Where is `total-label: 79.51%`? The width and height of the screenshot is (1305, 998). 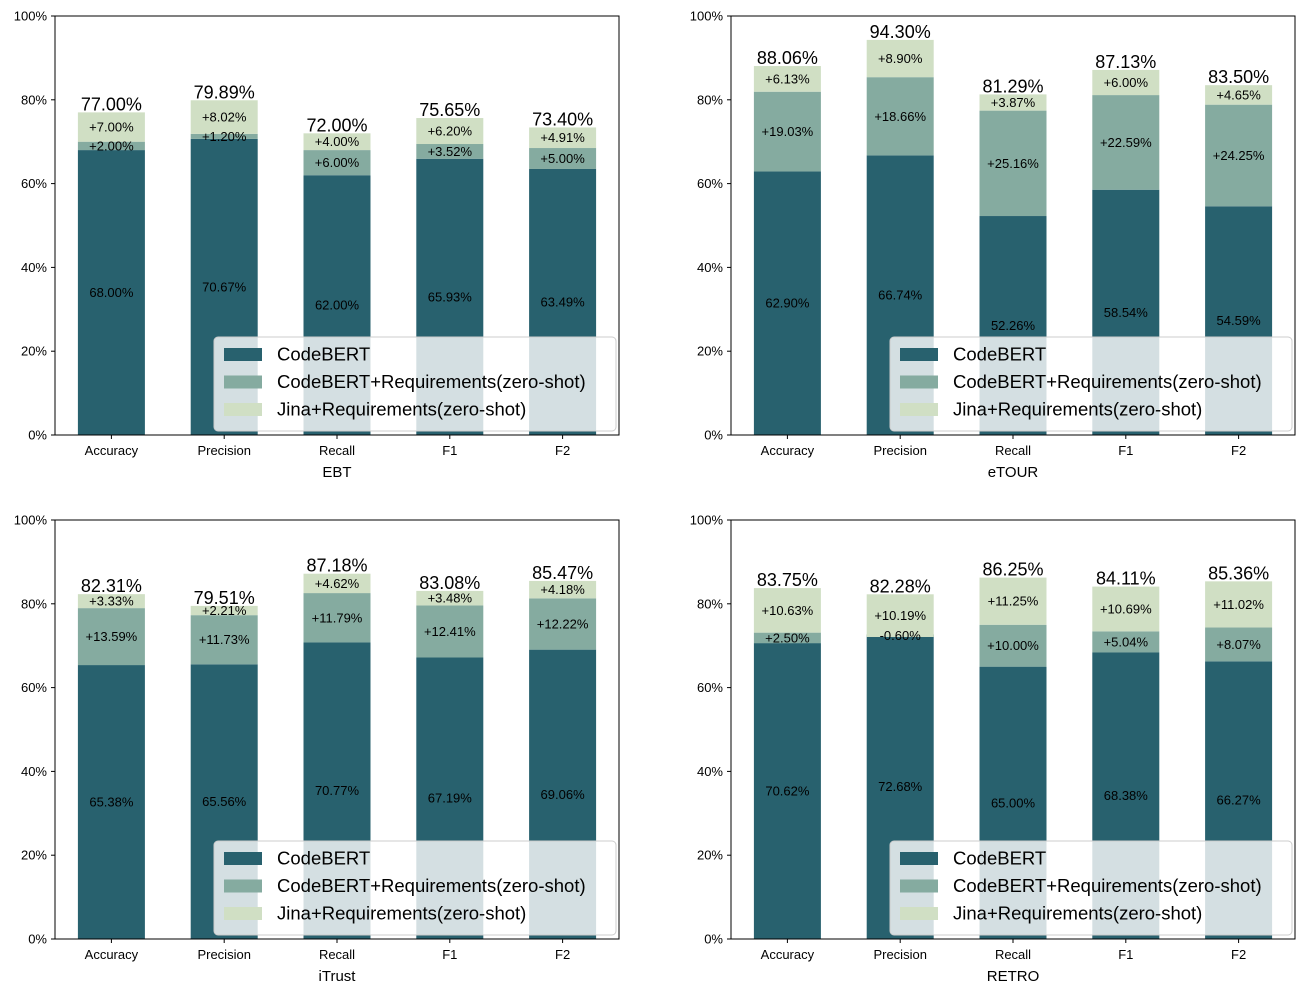 total-label: 79.51% is located at coordinates (224, 598).